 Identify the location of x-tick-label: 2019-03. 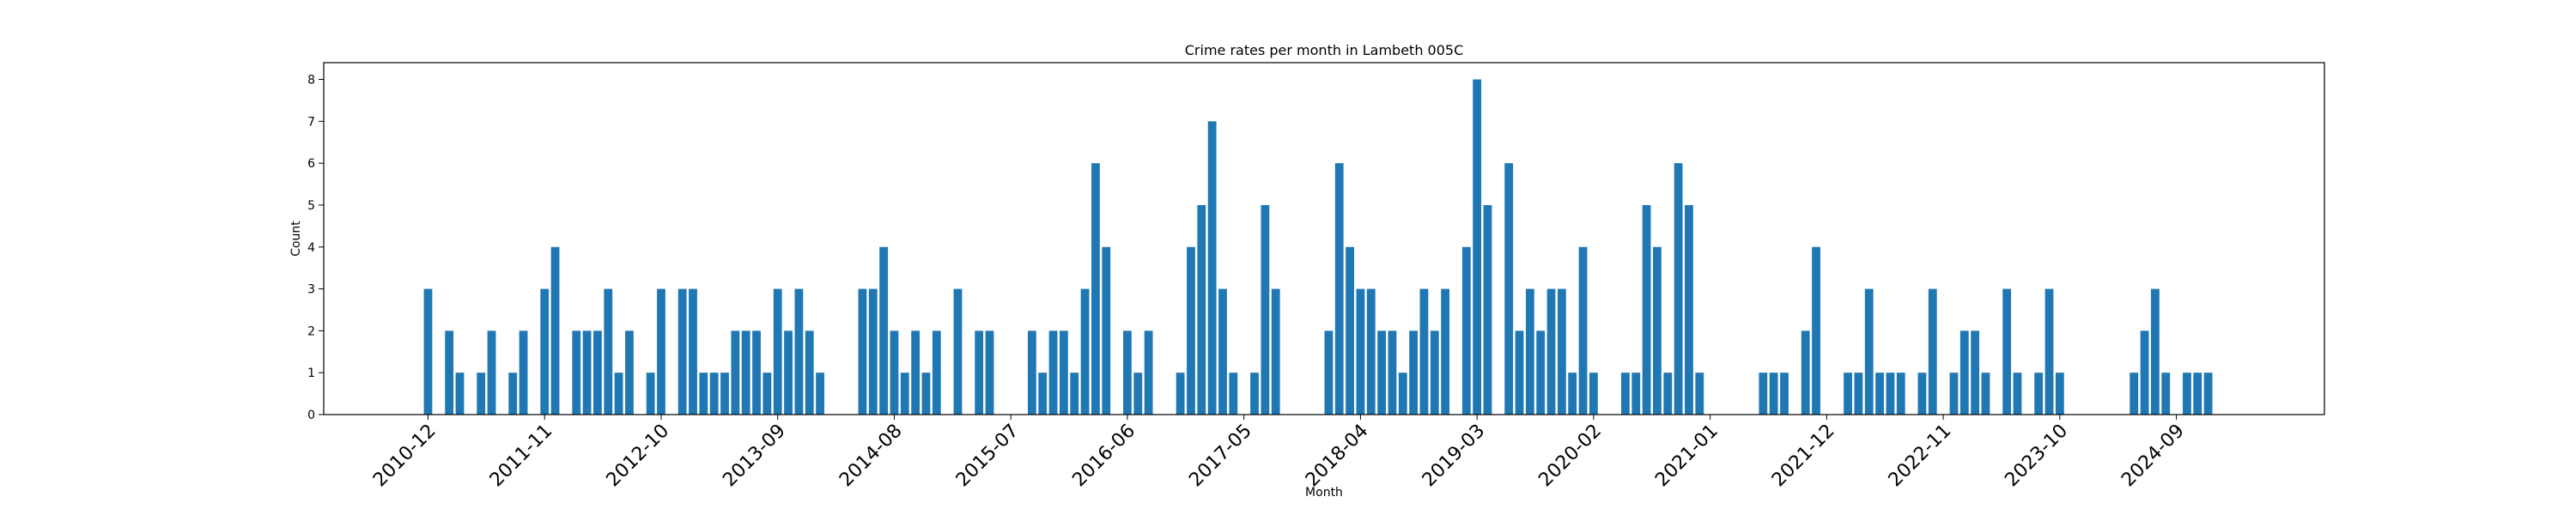
(1455, 456).